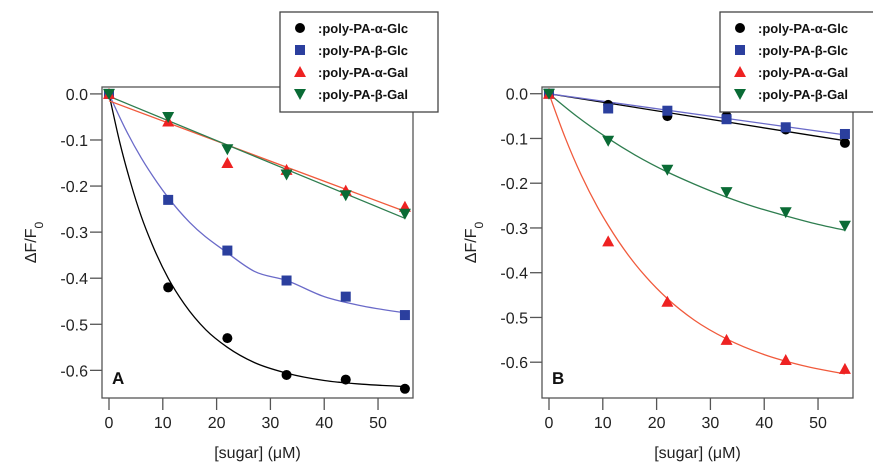  I want to click on annotation: A, so click(118, 378).